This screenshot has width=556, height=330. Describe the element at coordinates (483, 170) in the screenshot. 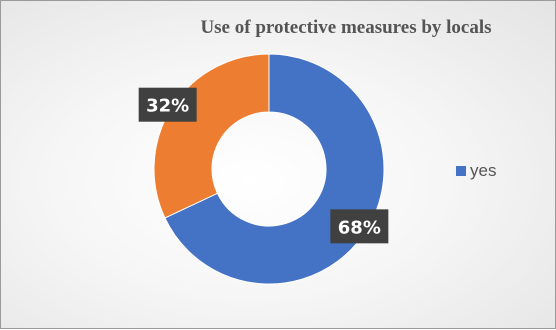

I see `legend-label-yes: yes` at that location.